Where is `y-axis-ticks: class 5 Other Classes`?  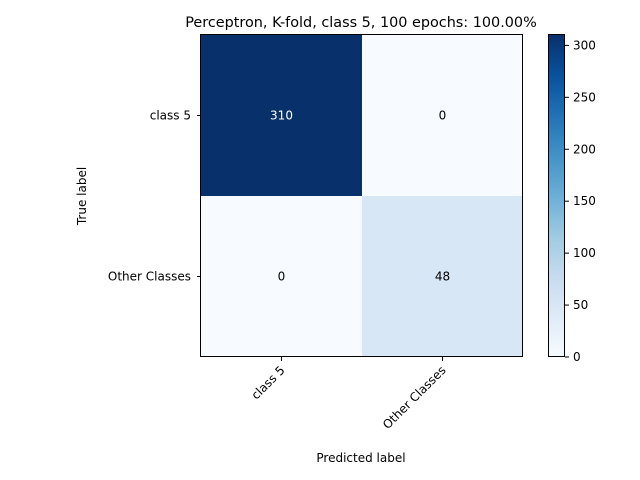
y-axis-ticks: class 5 Other Classes is located at coordinates (154, 196).